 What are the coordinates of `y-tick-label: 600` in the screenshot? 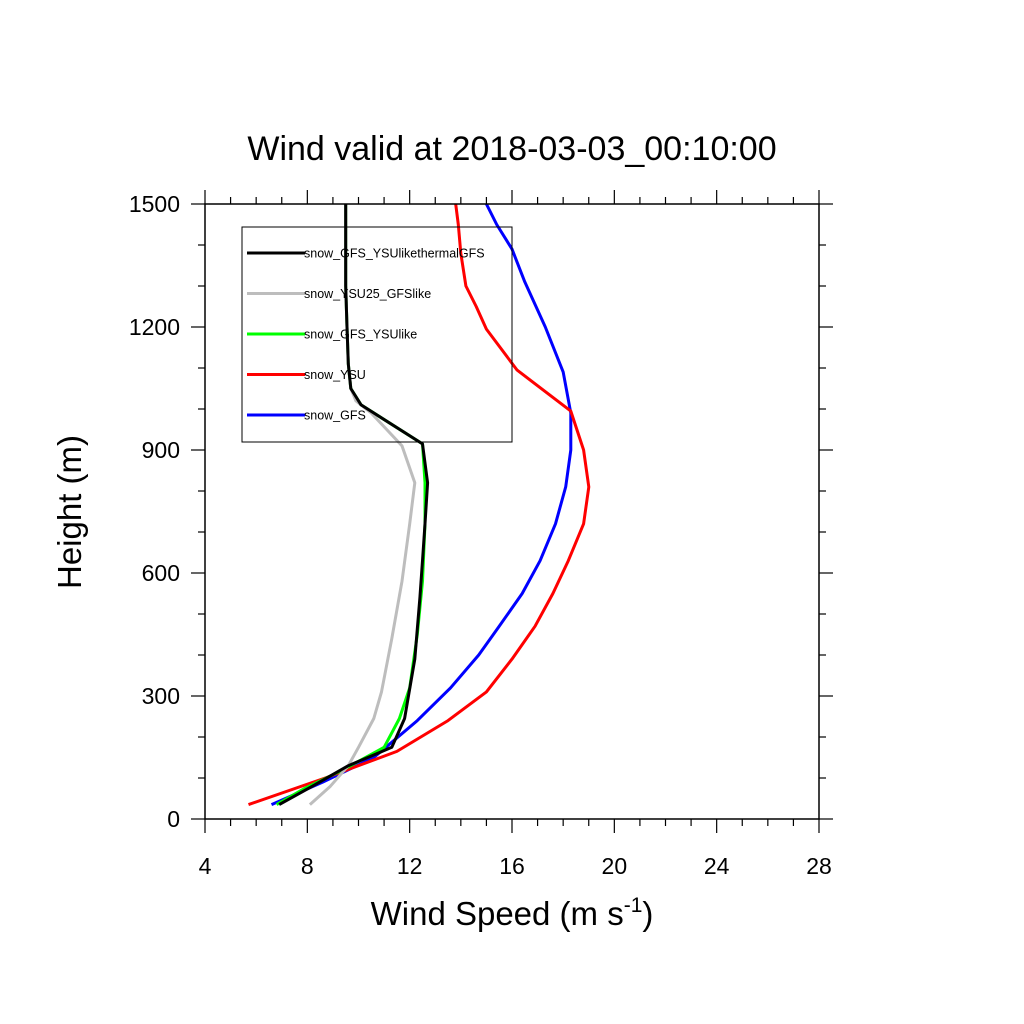 It's located at (161, 573).